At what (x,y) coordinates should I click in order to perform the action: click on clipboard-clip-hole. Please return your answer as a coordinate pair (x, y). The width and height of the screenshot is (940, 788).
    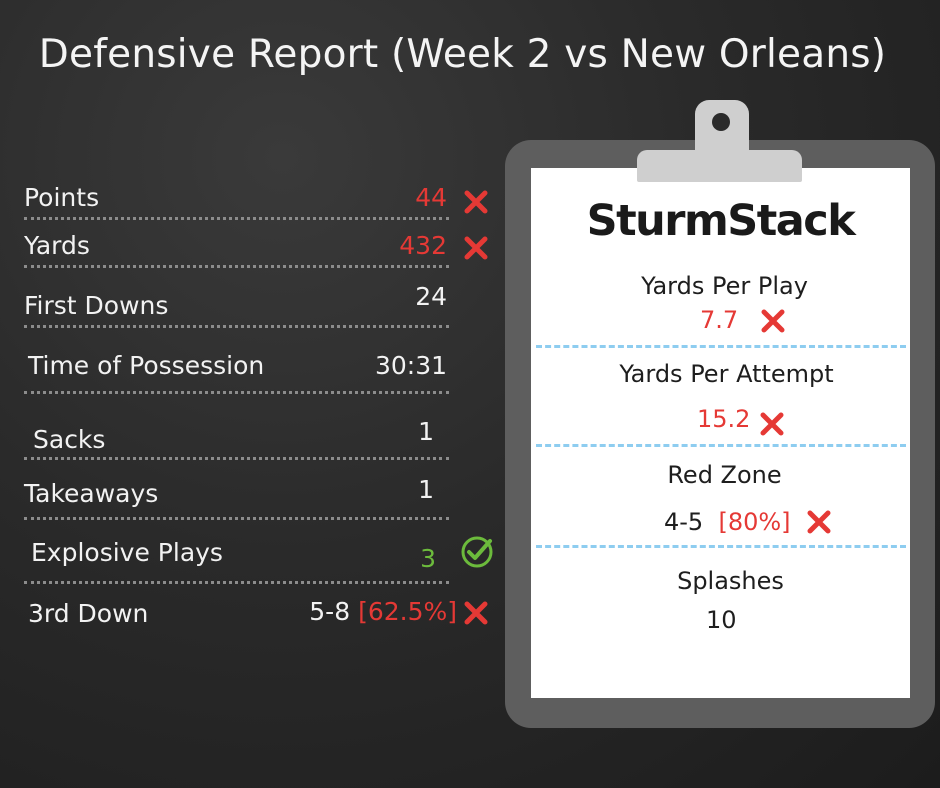
    Looking at the image, I should click on (721, 122).